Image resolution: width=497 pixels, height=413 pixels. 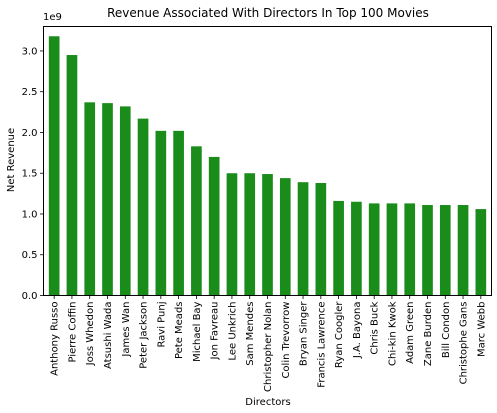 I want to click on x-tick-label-22: Bill Condon, so click(x=446, y=330).